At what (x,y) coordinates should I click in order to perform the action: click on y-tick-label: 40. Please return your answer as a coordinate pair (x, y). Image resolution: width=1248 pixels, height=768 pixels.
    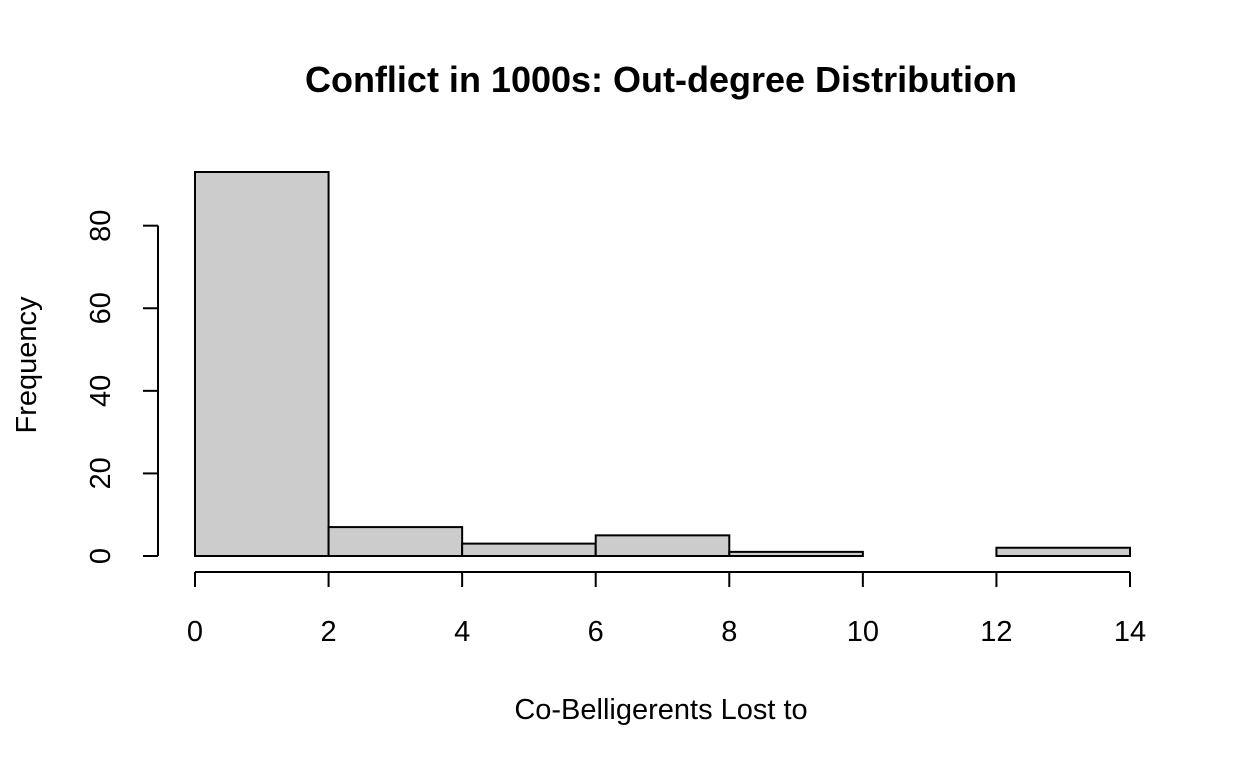
    Looking at the image, I should click on (101, 391).